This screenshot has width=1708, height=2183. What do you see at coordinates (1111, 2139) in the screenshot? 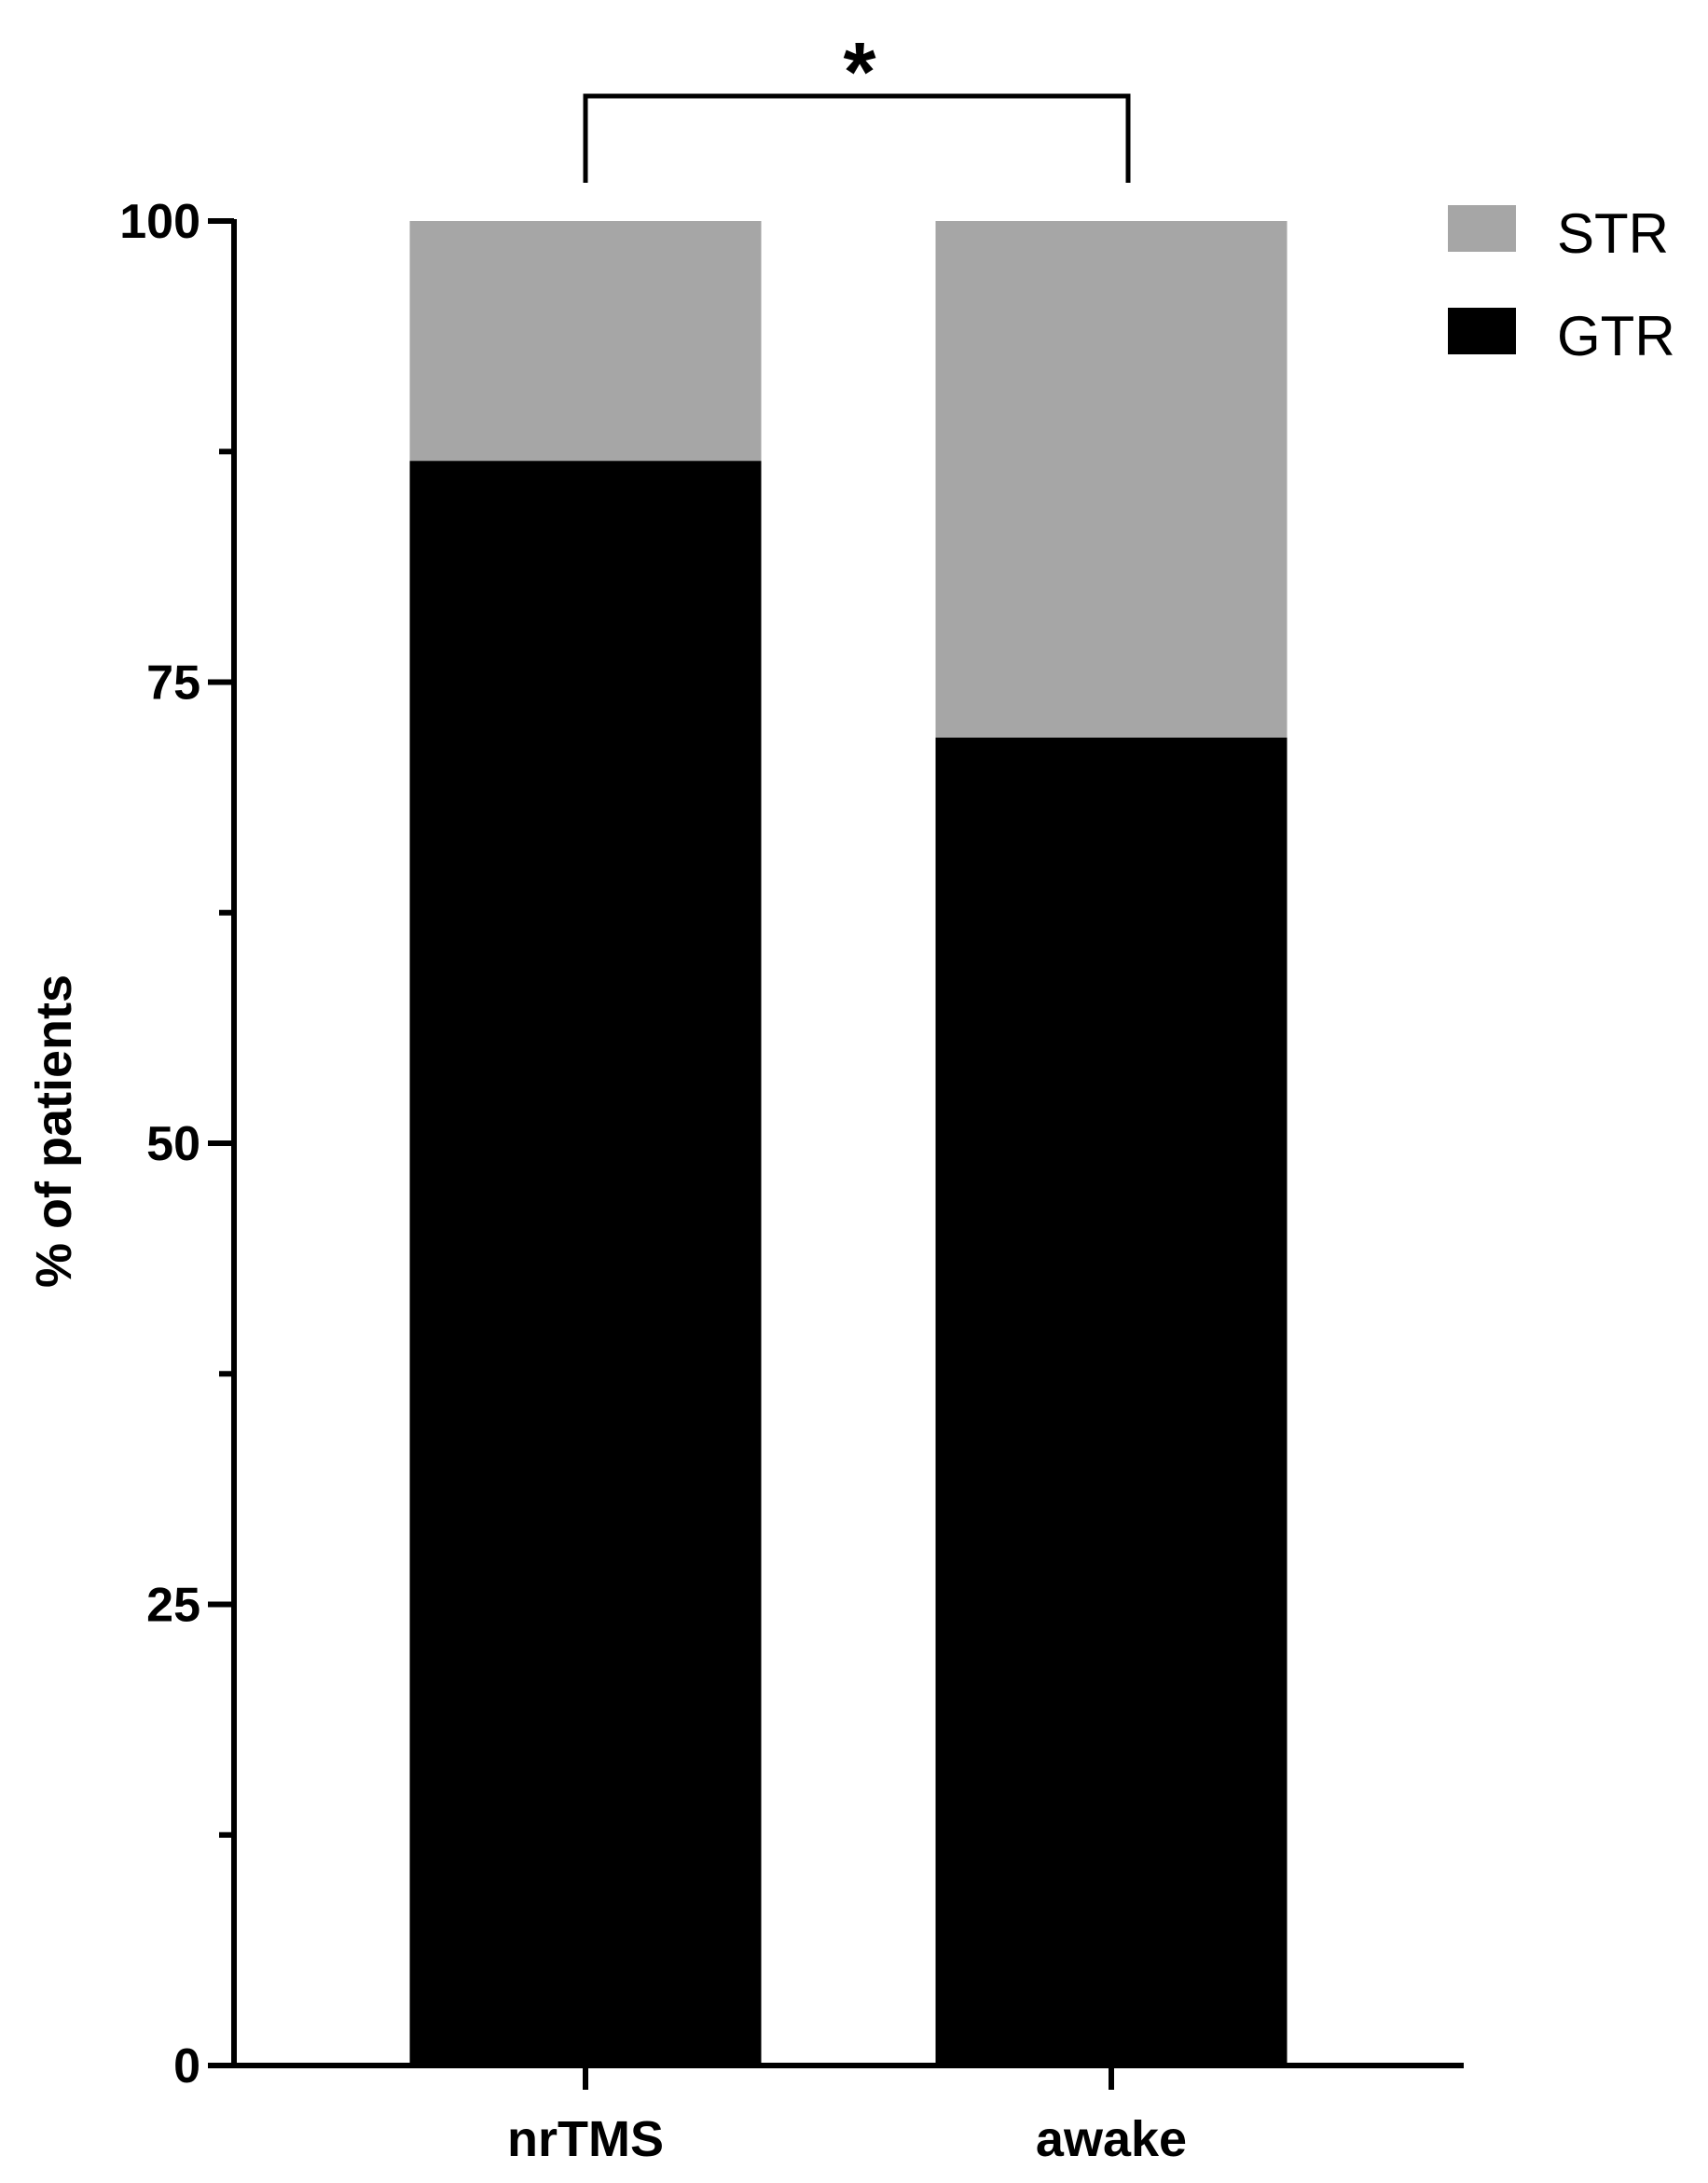
I see `x-tick-label-awake: awake` at bounding box center [1111, 2139].